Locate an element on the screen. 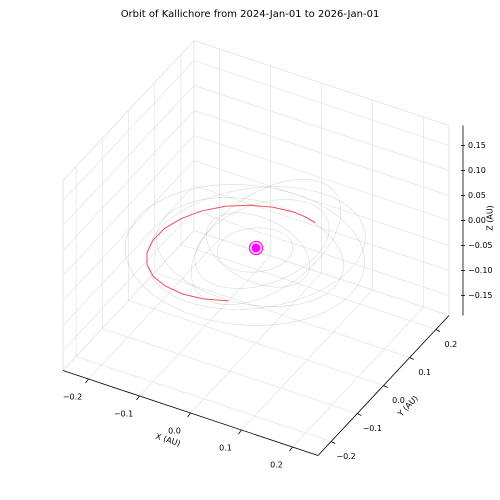 The width and height of the screenshot is (500, 500). z-axis-label: Z (AU) is located at coordinates (490, 218).